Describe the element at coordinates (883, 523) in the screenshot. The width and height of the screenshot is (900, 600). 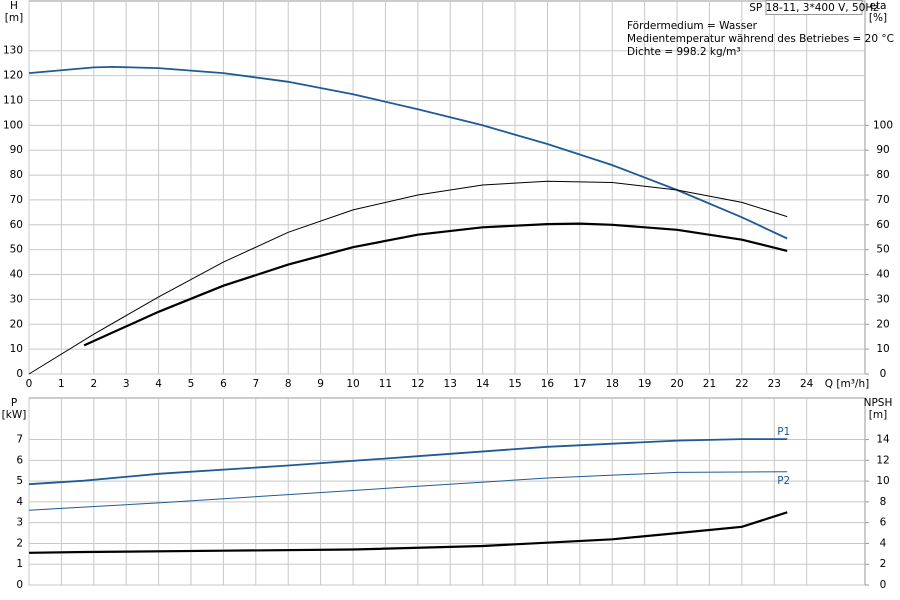
I see `y2-tick-label: 6` at that location.